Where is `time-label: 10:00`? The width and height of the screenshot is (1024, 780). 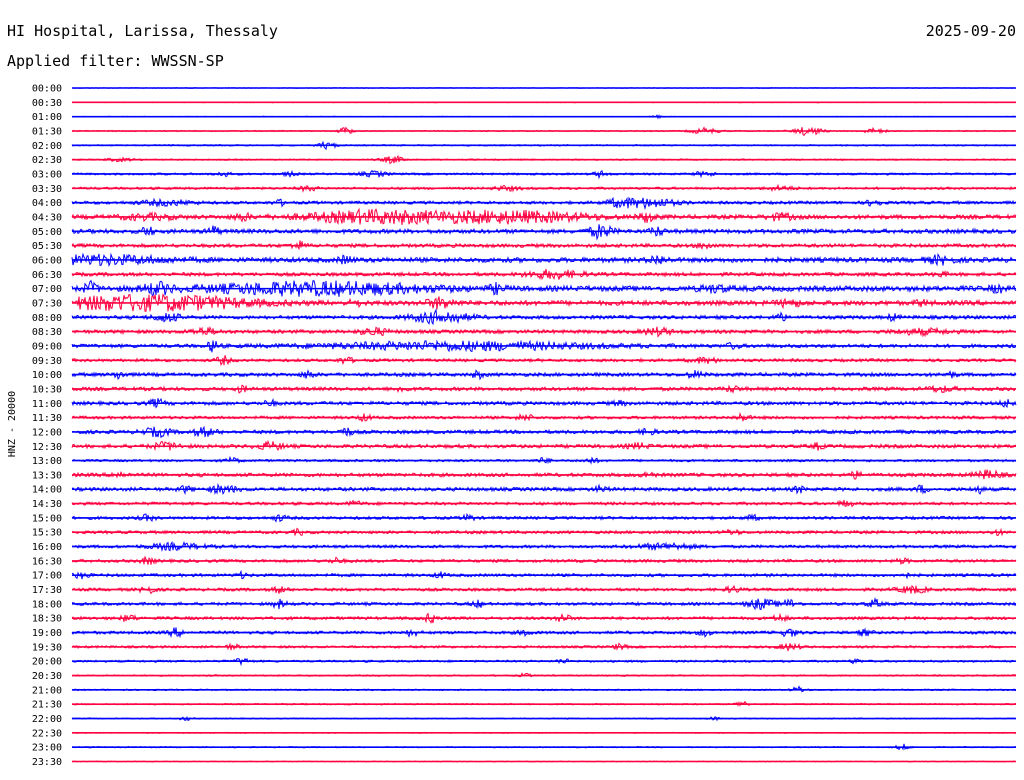 time-label: 10:00 is located at coordinates (47, 375).